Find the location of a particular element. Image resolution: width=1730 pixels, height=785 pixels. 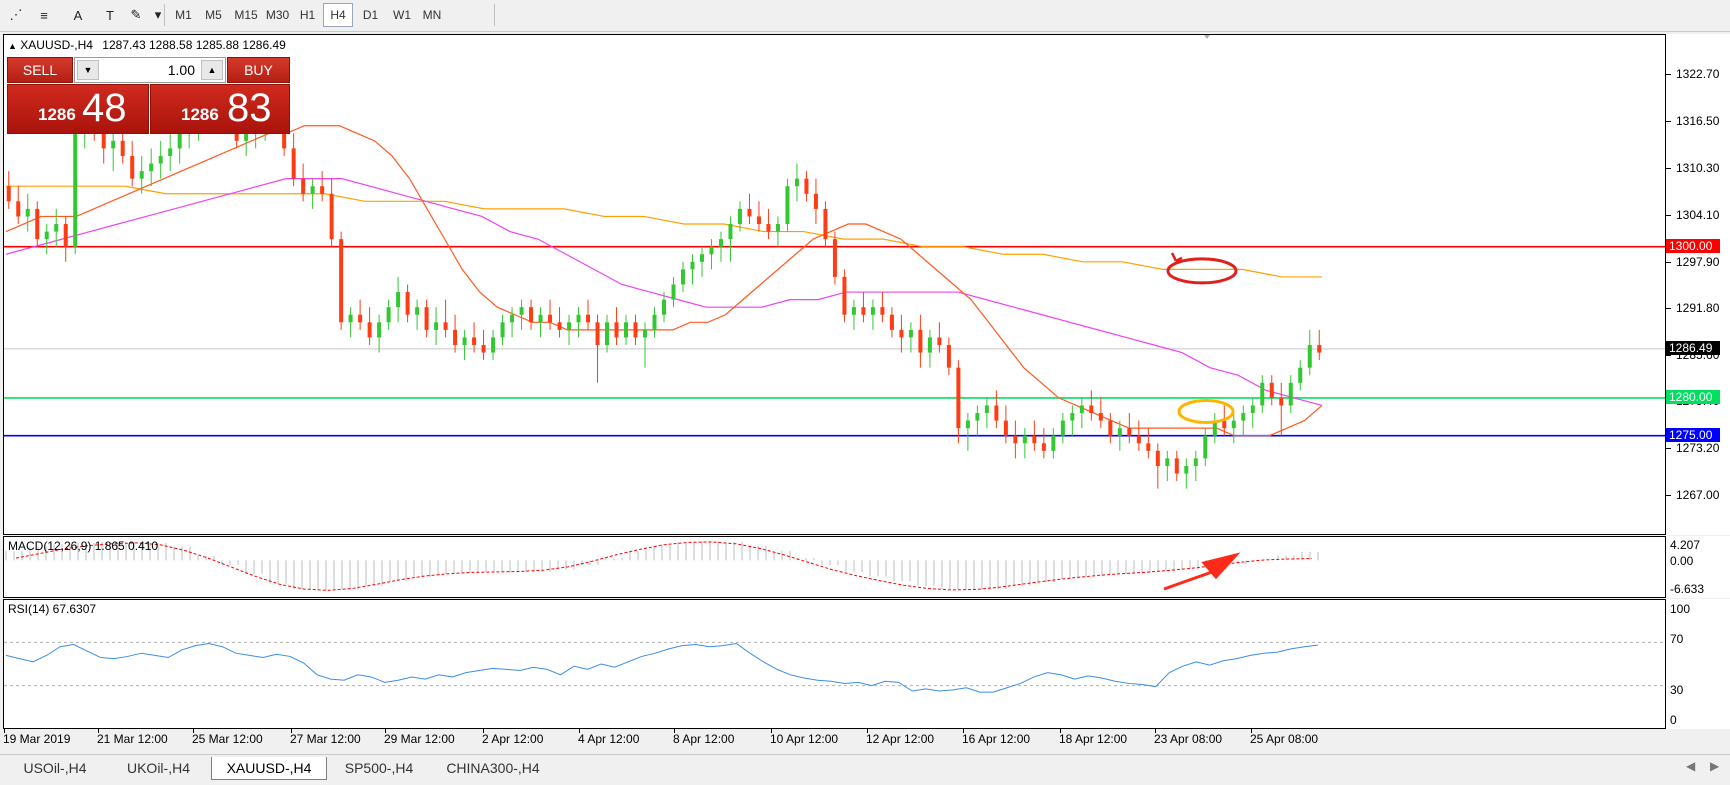

sell-button: SELL is located at coordinates (40, 70).